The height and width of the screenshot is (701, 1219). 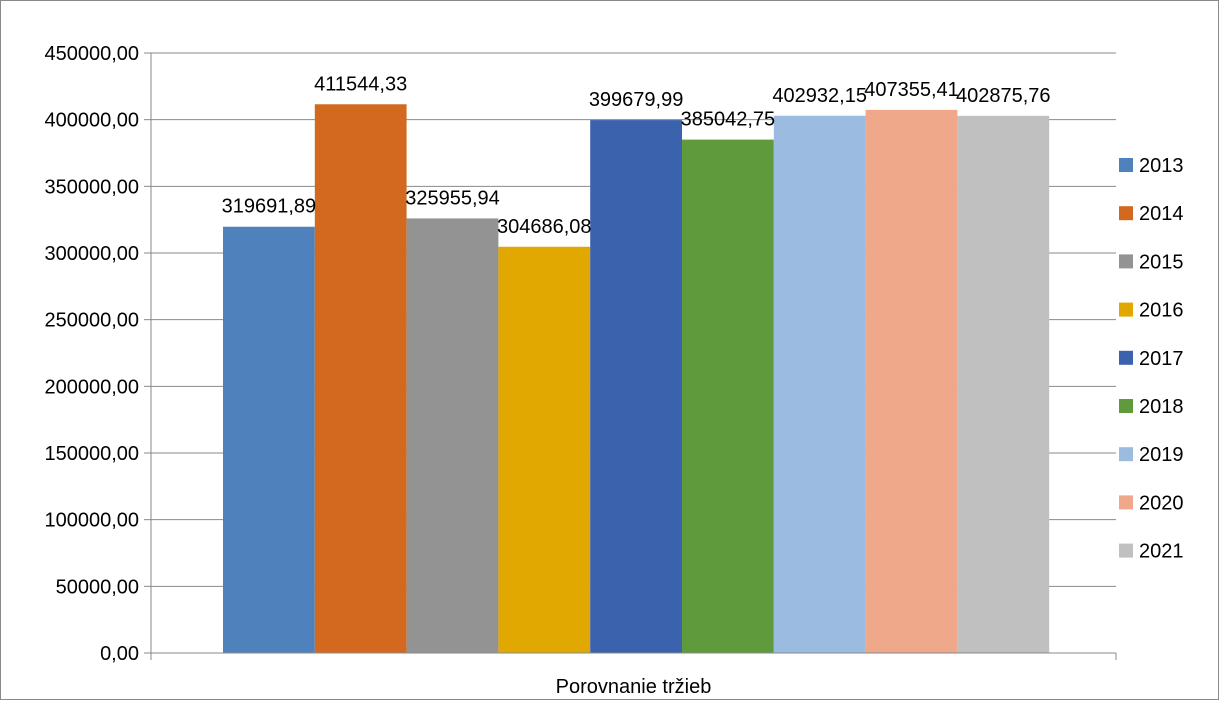 I want to click on data-label-2018: 385042,75, so click(x=728, y=120).